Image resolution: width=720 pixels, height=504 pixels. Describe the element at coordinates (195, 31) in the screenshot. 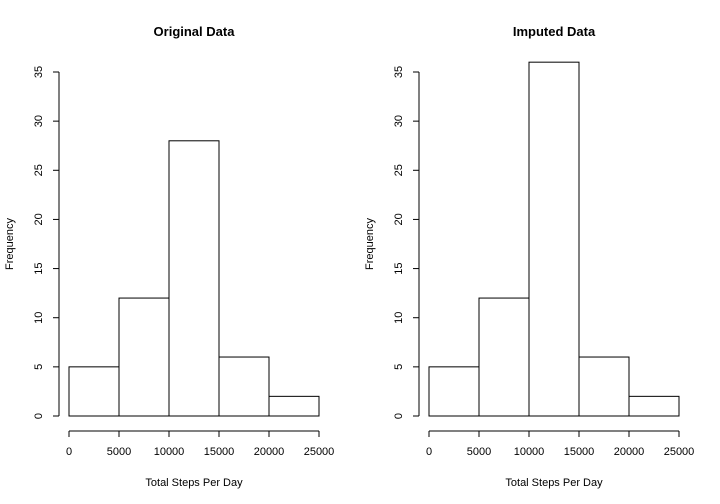

I see `chart-title: Original Data` at that location.